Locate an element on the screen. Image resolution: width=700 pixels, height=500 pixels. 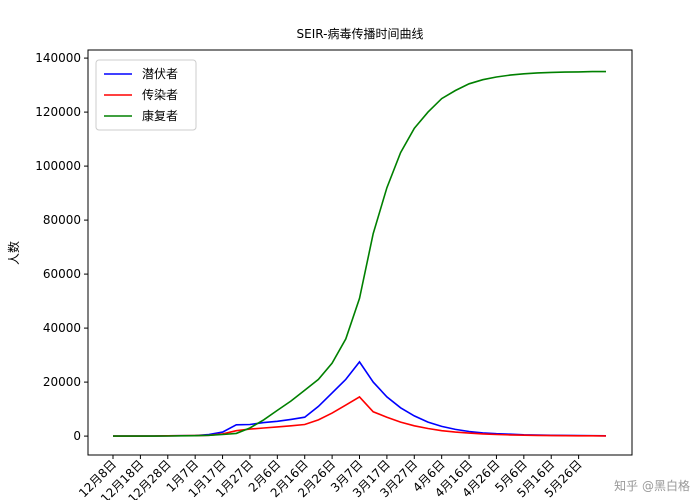
y-tick-label: 80000 is located at coordinates (62, 220).